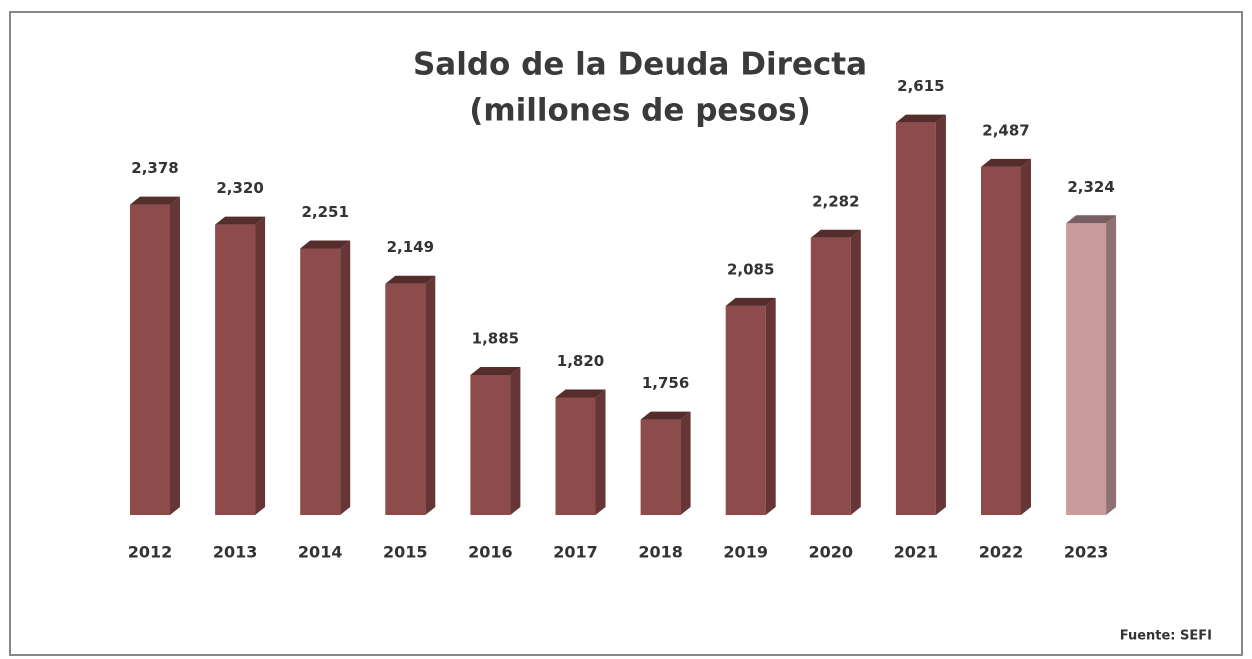 The height and width of the screenshot is (659, 1252). I want to click on value-label: 2,378, so click(154, 168).